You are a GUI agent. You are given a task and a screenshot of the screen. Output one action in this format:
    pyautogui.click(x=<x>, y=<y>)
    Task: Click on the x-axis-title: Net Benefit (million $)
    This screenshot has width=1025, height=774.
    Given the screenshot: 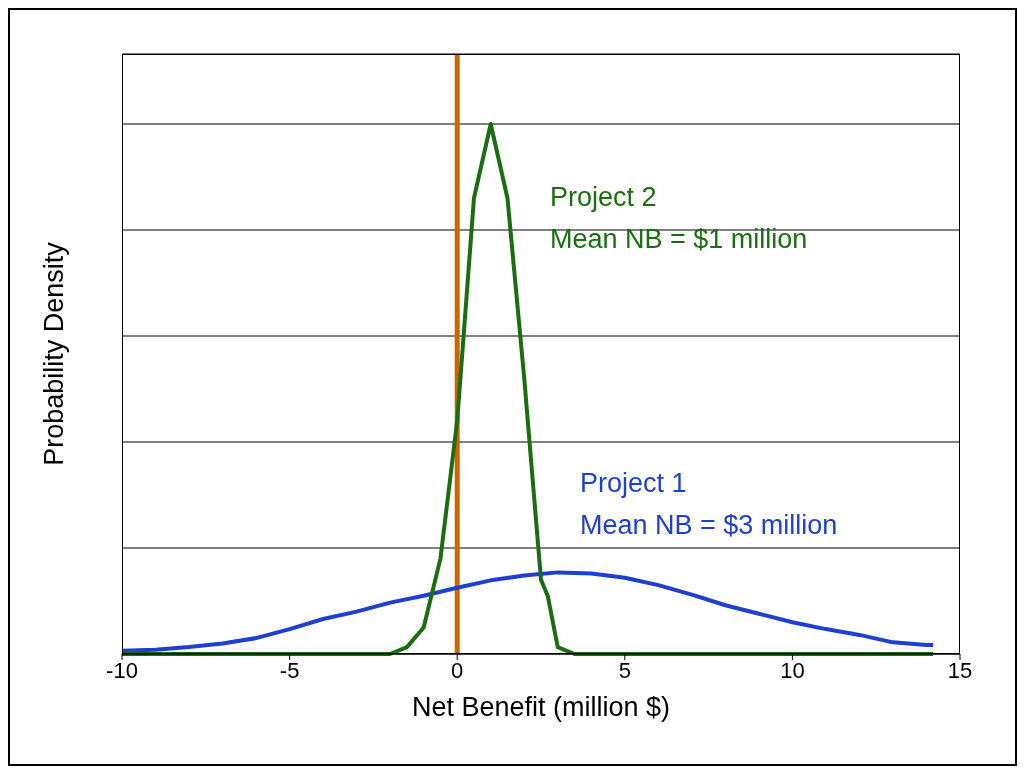 What is the action you would take?
    pyautogui.click(x=541, y=707)
    